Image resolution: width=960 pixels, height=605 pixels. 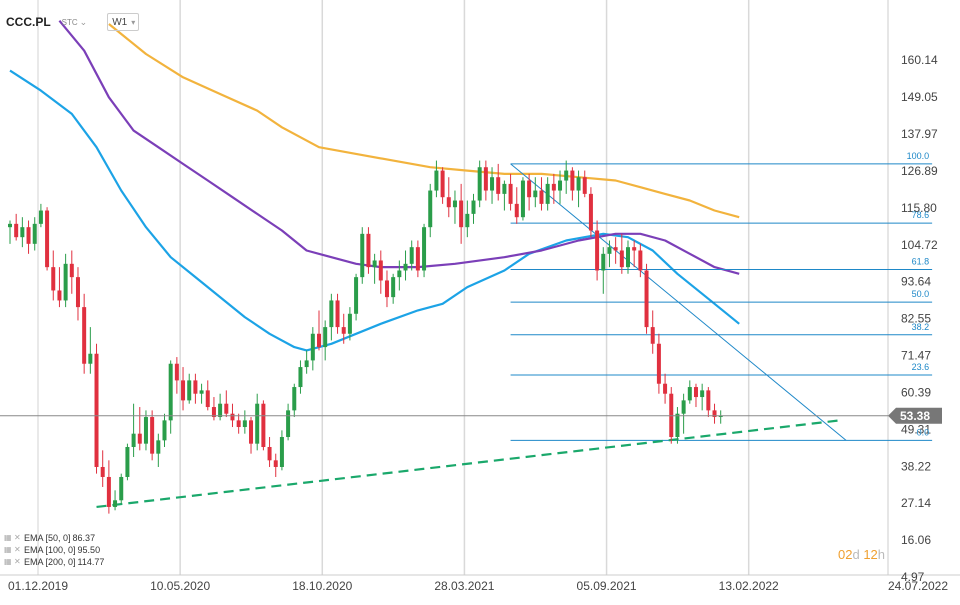 I want to click on chevron-down-icon: ⌄, so click(x=83, y=21).